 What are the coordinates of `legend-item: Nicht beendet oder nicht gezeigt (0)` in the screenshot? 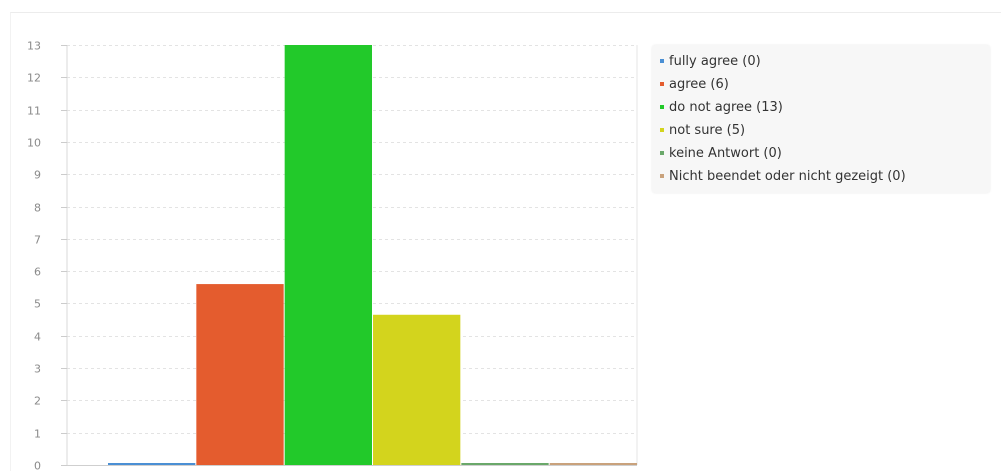 It's located at (783, 177).